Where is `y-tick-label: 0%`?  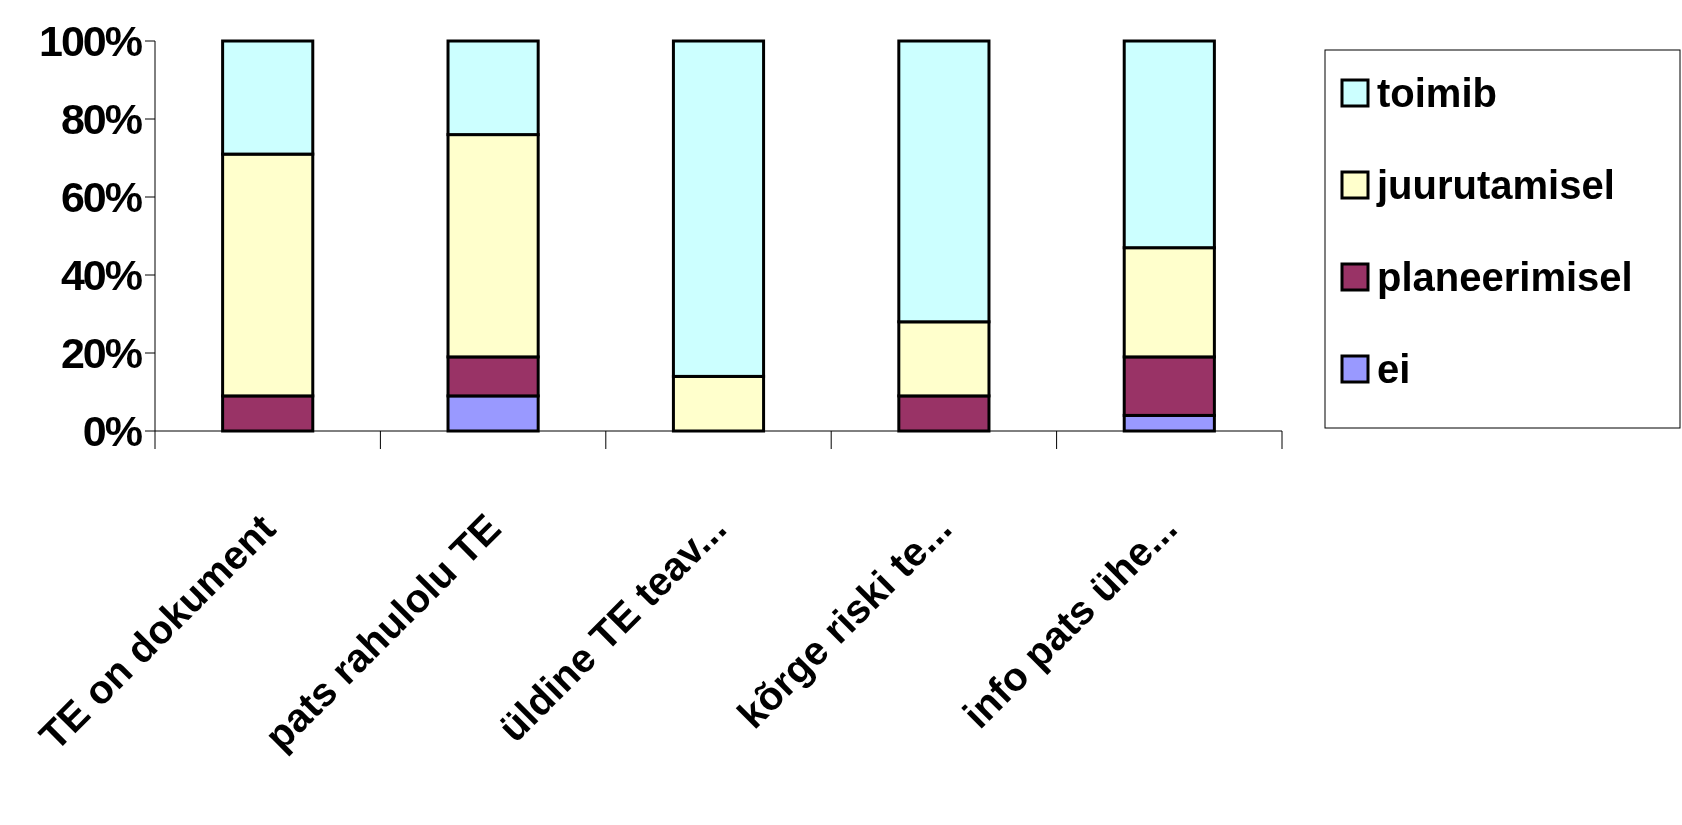 y-tick-label: 0% is located at coordinates (112, 431).